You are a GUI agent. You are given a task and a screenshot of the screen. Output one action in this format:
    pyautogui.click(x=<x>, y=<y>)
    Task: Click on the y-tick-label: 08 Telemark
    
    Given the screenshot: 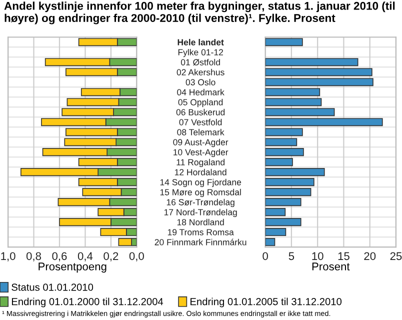 What is the action you would take?
    pyautogui.click(x=200, y=132)
    